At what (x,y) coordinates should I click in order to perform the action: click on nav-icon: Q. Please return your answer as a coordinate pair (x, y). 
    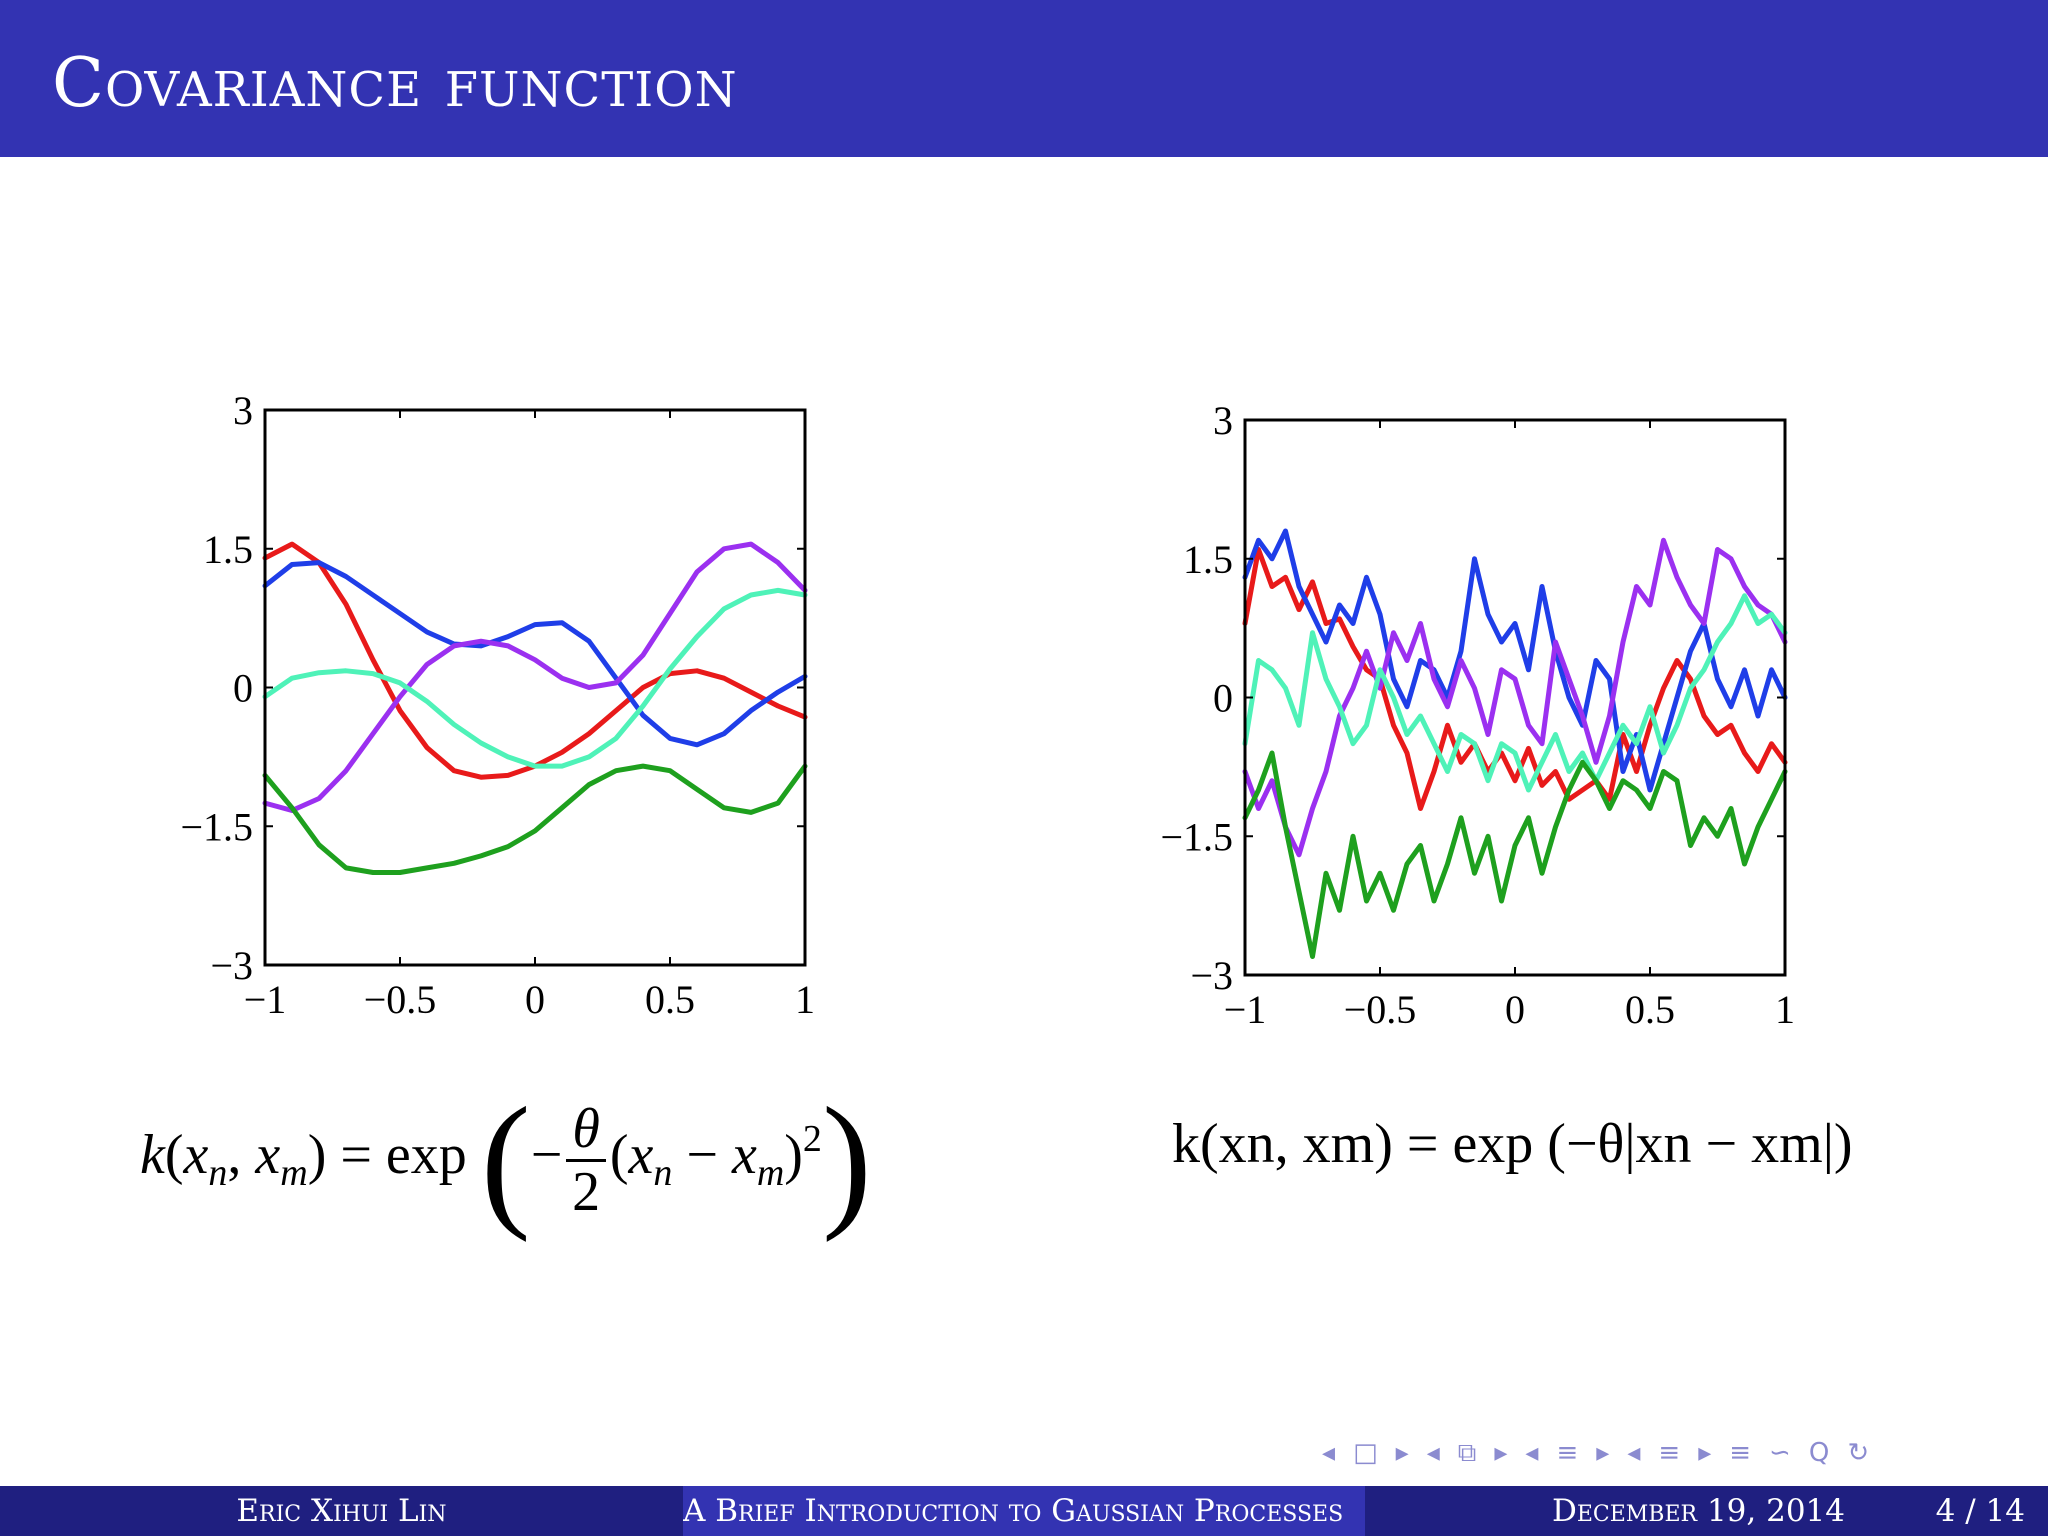
    Looking at the image, I should click on (1819, 1453).